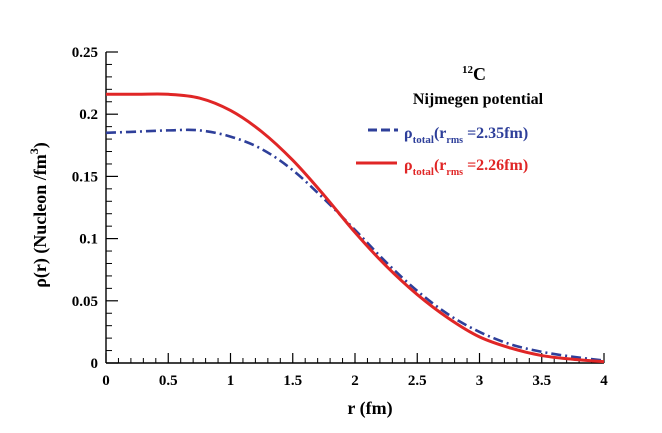 Image resolution: width=662 pixels, height=433 pixels. What do you see at coordinates (88, 240) in the screenshot?
I see `y-tick-label: 0.1` at bounding box center [88, 240].